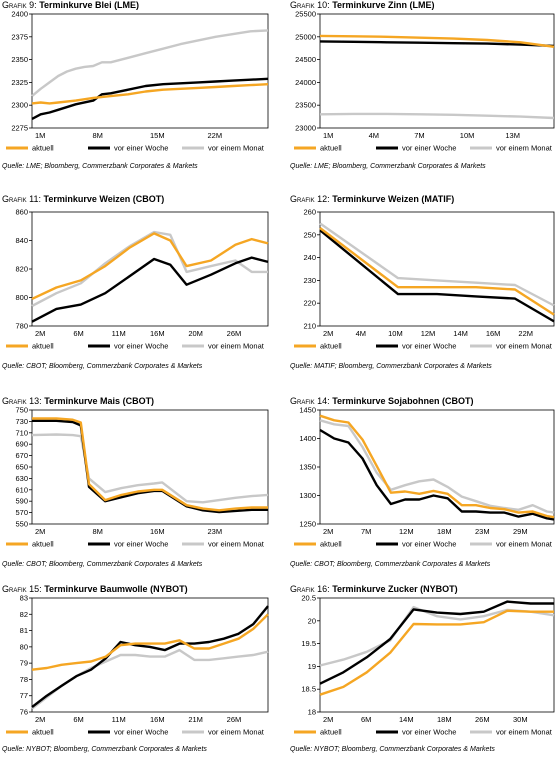 The image size is (558, 768). Describe the element at coordinates (512, 135) in the screenshot. I see `x-tick-label: 13M` at that location.